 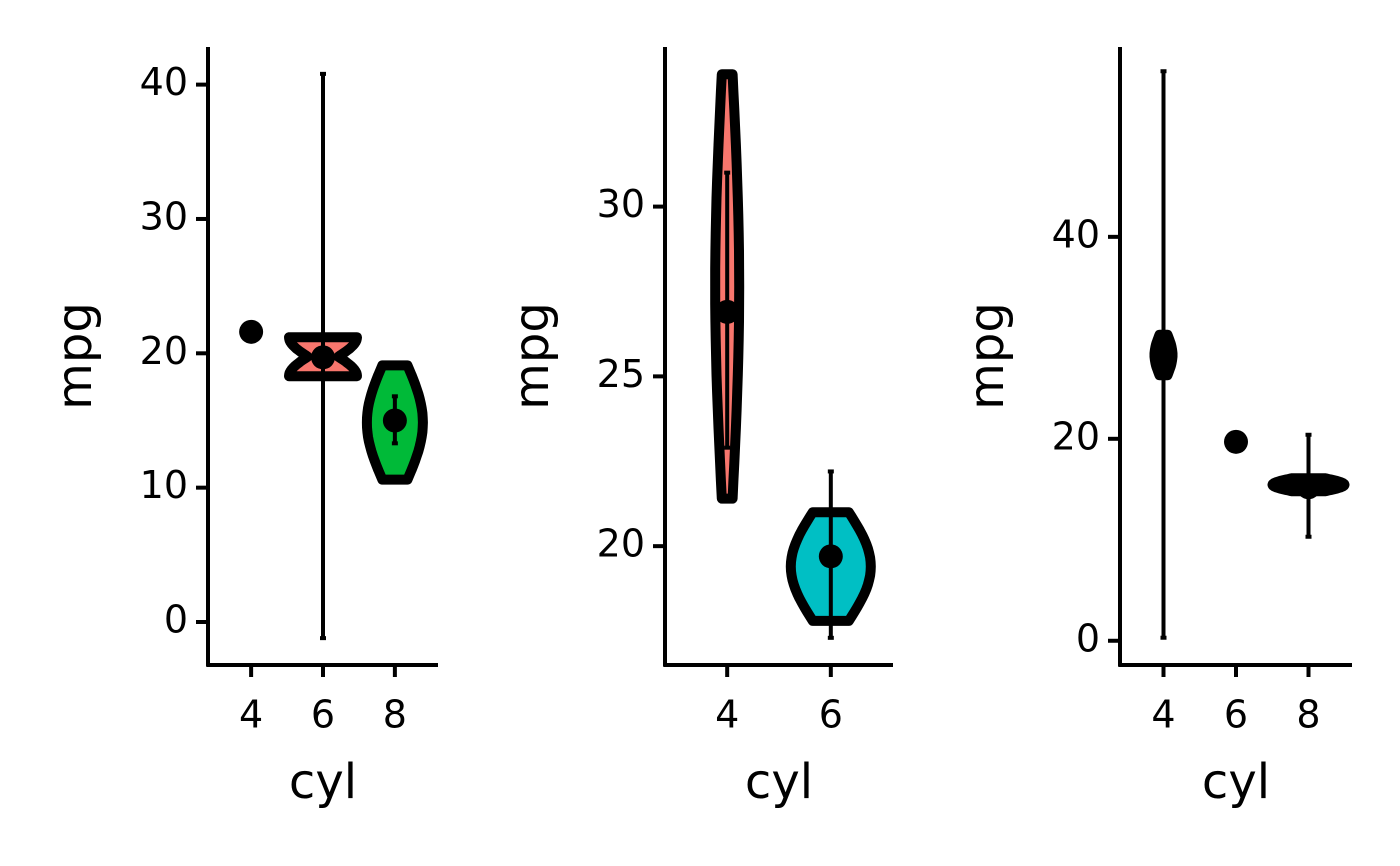 What do you see at coordinates (621, 374) in the screenshot?
I see `y-tick-label: 25` at bounding box center [621, 374].